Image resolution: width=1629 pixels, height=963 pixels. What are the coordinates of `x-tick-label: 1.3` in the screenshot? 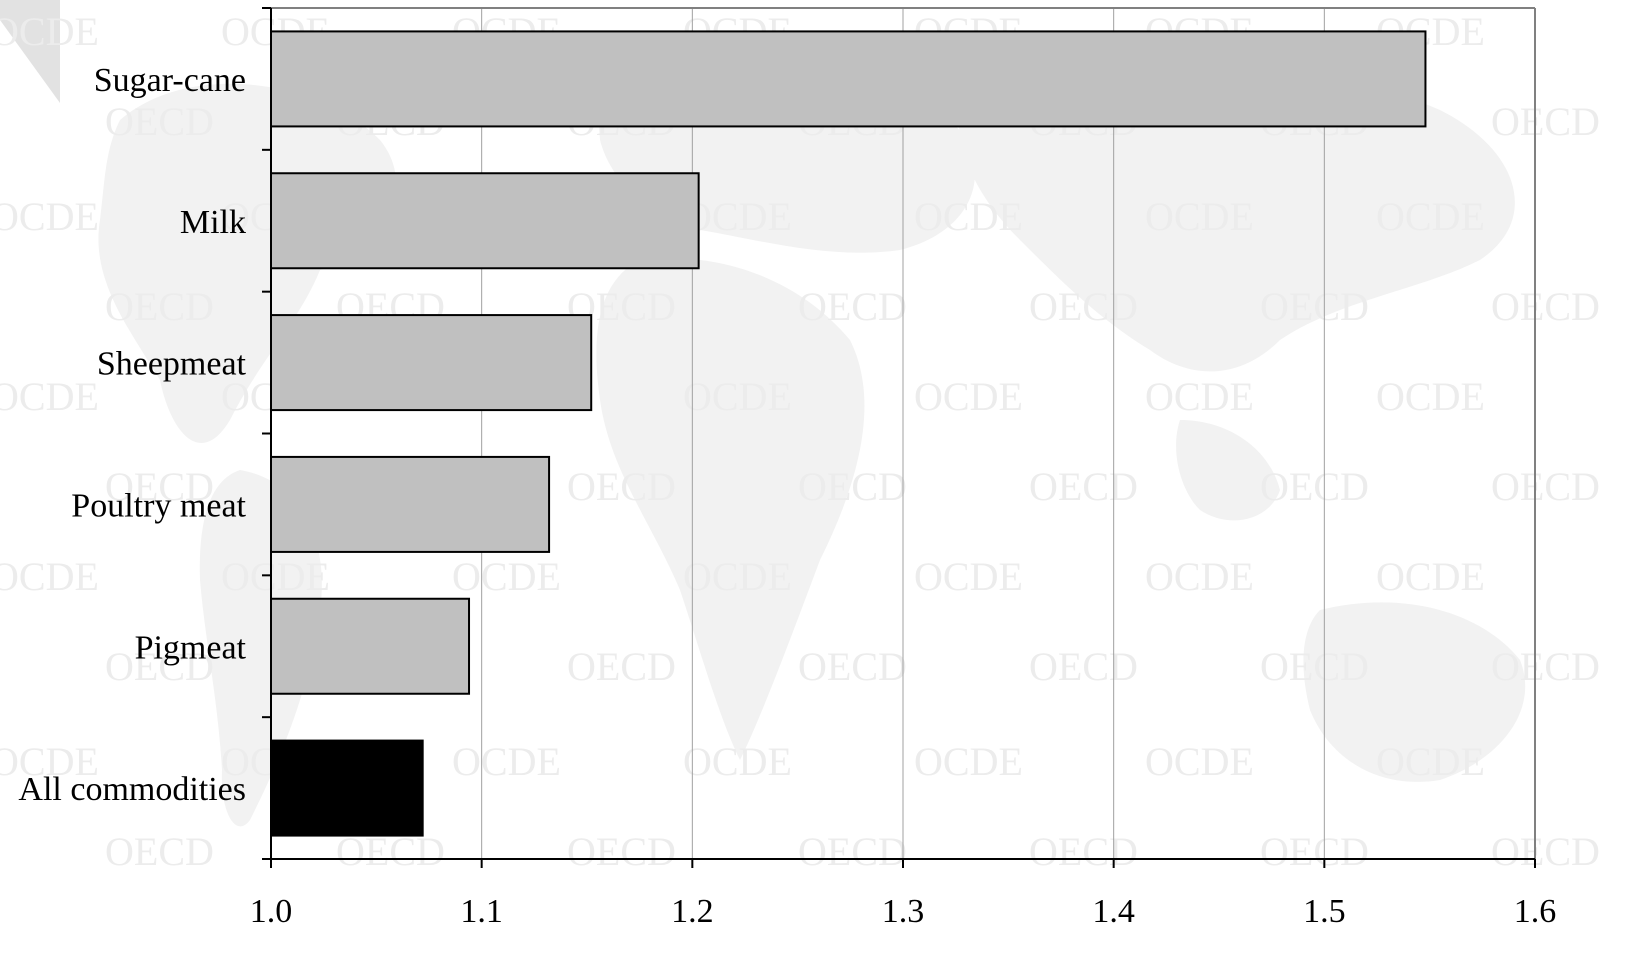 It's located at (903, 911).